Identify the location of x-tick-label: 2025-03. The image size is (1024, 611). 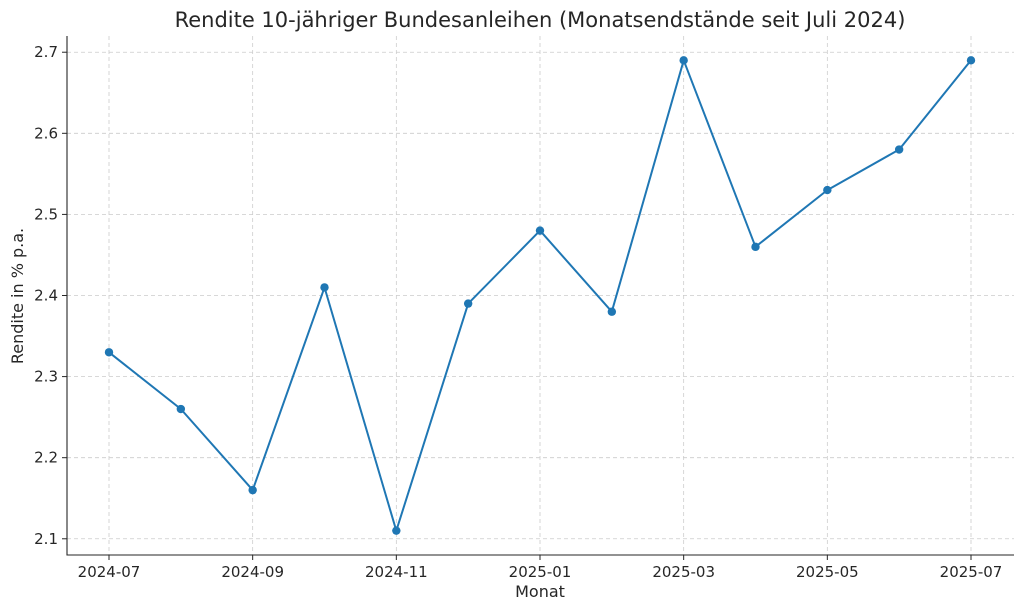
(683, 572).